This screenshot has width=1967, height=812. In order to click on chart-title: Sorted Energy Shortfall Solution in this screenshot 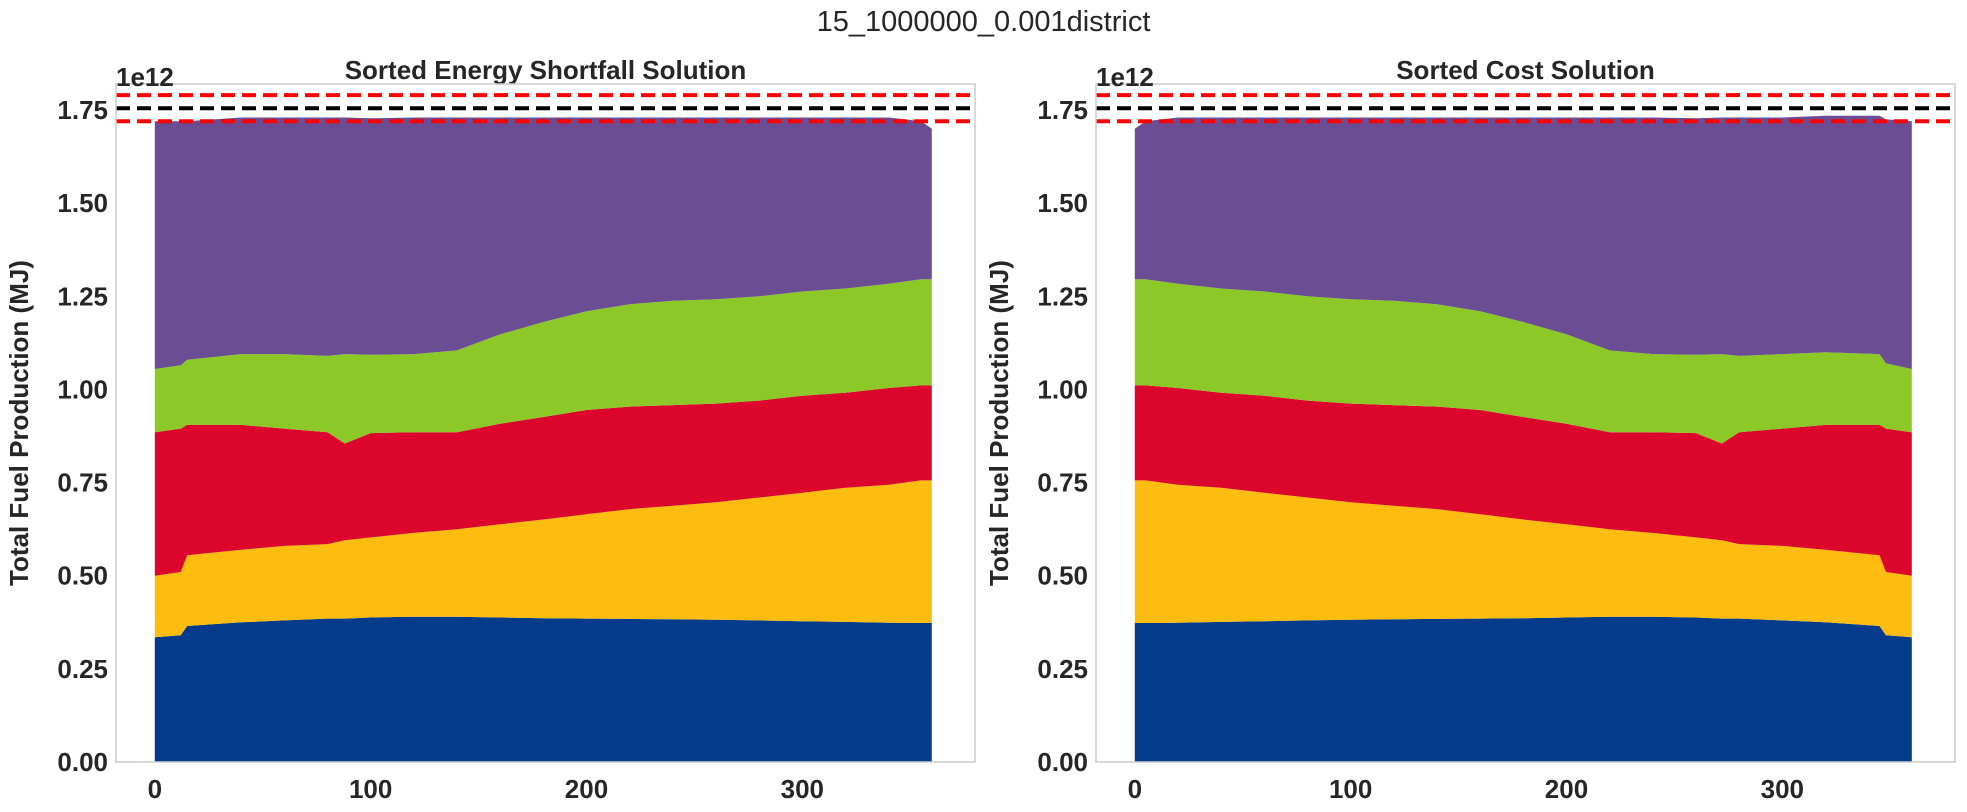, I will do `click(546, 70)`.